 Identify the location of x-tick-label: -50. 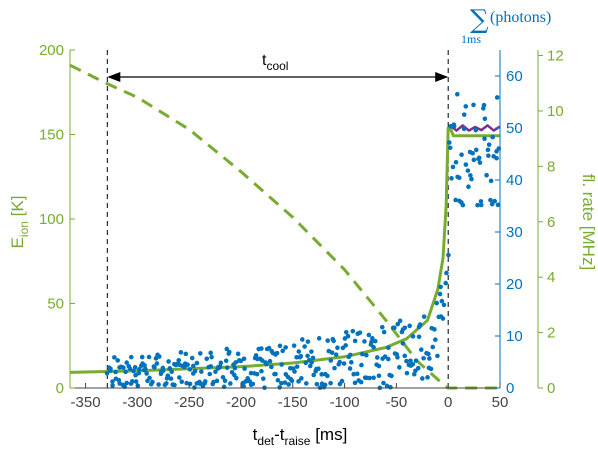
(397, 402).